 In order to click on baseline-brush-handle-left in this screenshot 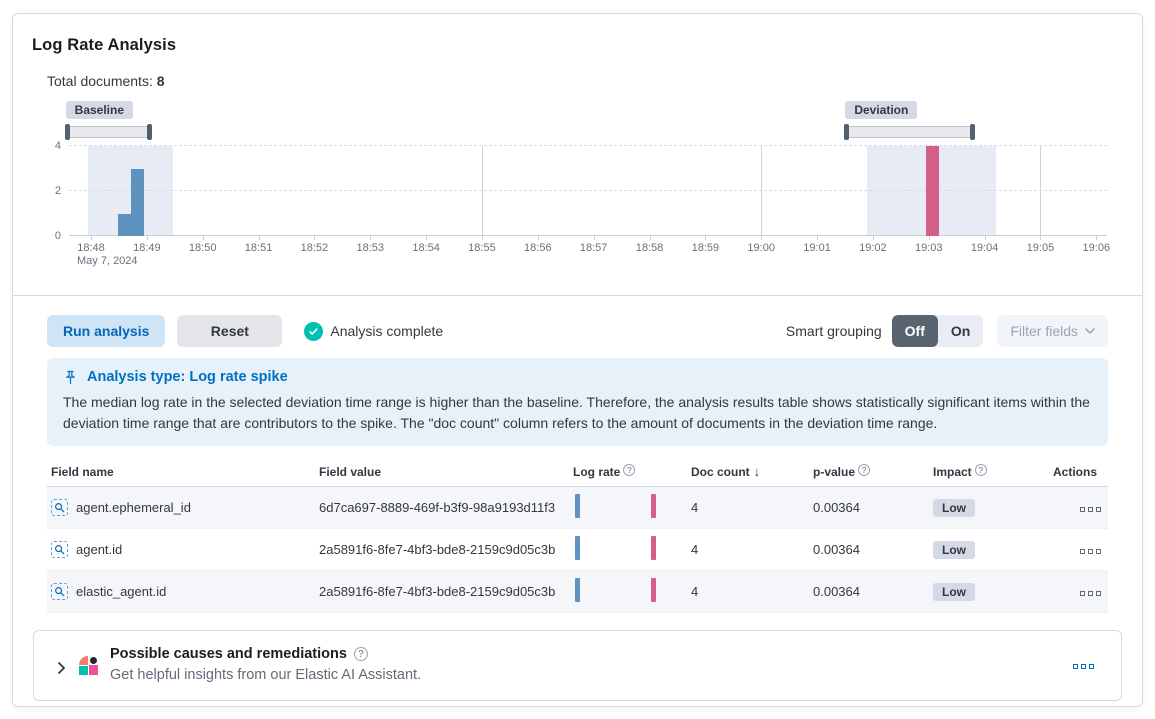, I will do `click(67, 132)`.